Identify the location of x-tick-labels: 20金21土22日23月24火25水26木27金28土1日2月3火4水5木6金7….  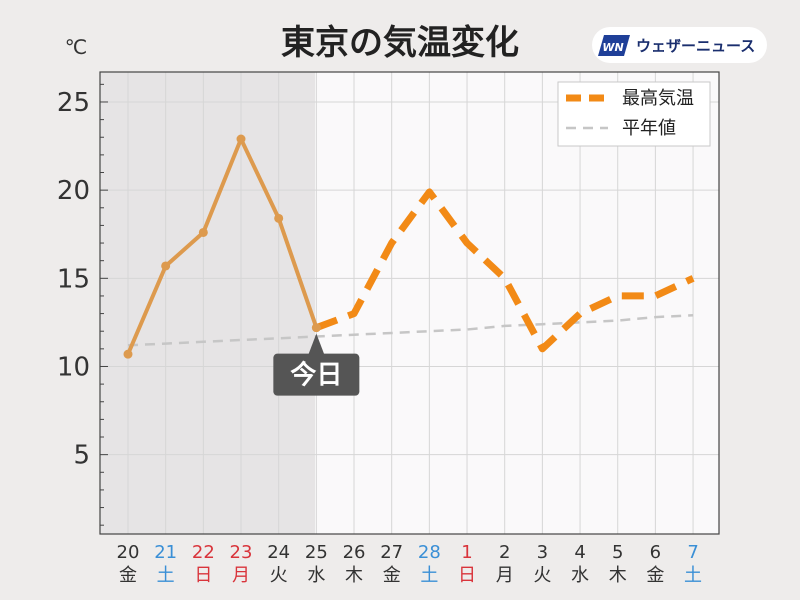
(410, 564).